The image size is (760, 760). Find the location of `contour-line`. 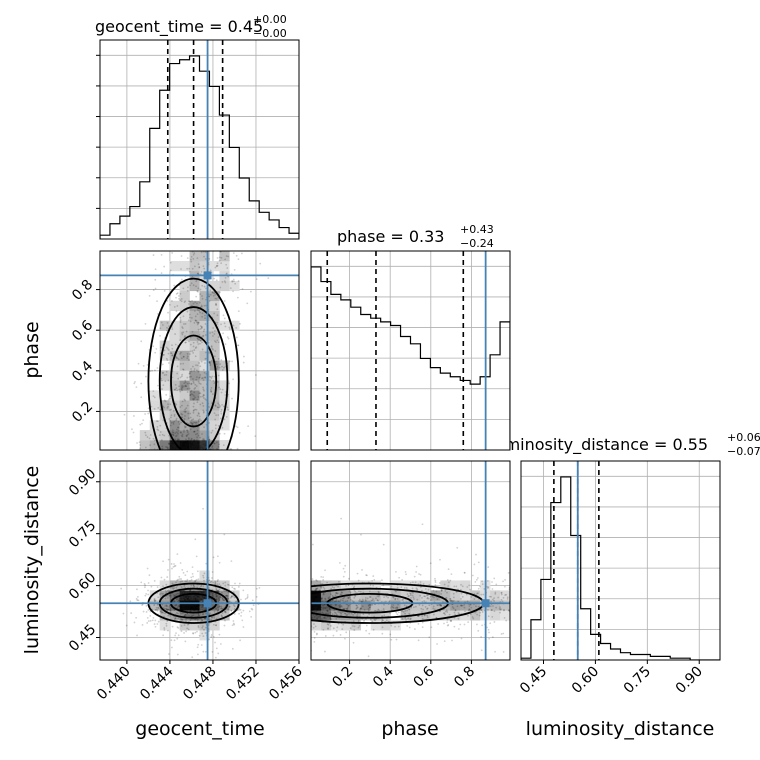

contour-line is located at coordinates (193, 363).